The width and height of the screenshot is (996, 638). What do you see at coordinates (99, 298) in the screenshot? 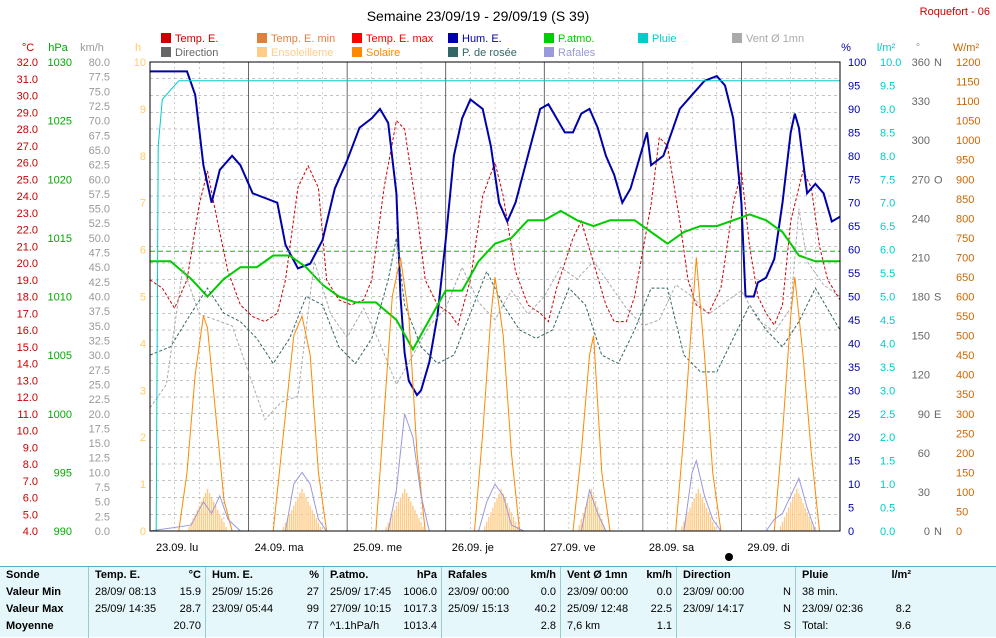
I see `wind-tick-label: 40.0` at bounding box center [99, 298].